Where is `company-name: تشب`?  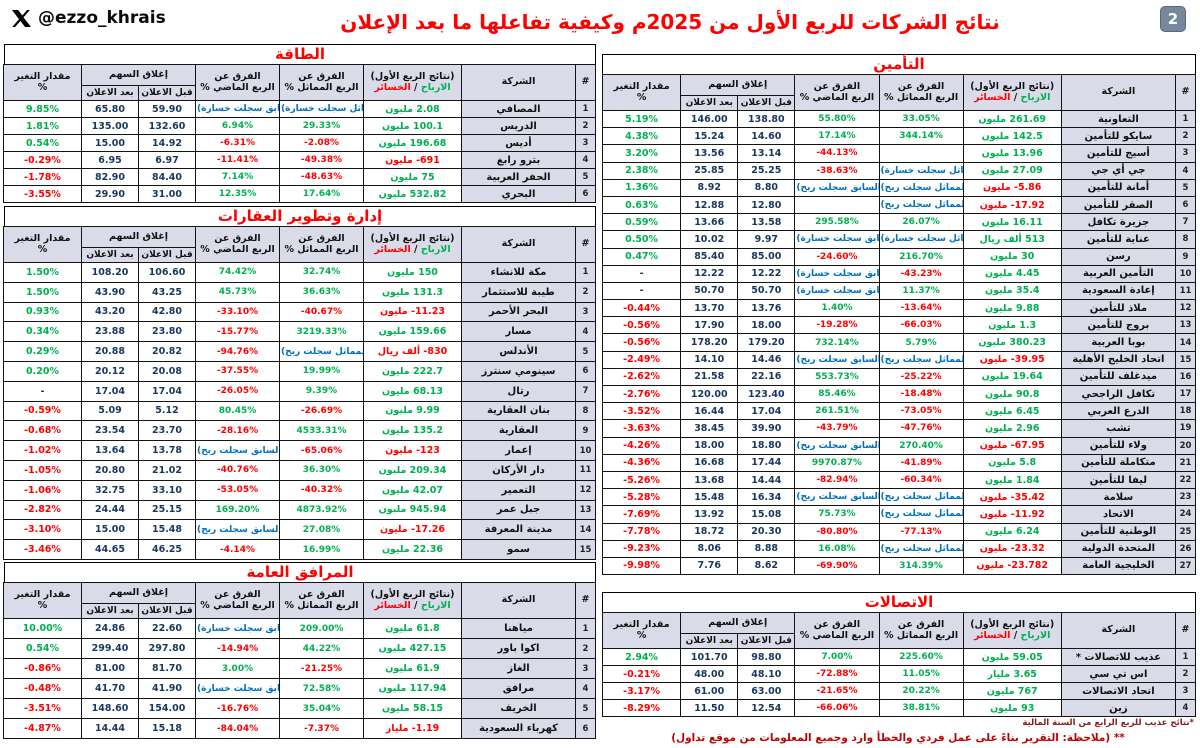
company-name: تشب is located at coordinates (1118, 428).